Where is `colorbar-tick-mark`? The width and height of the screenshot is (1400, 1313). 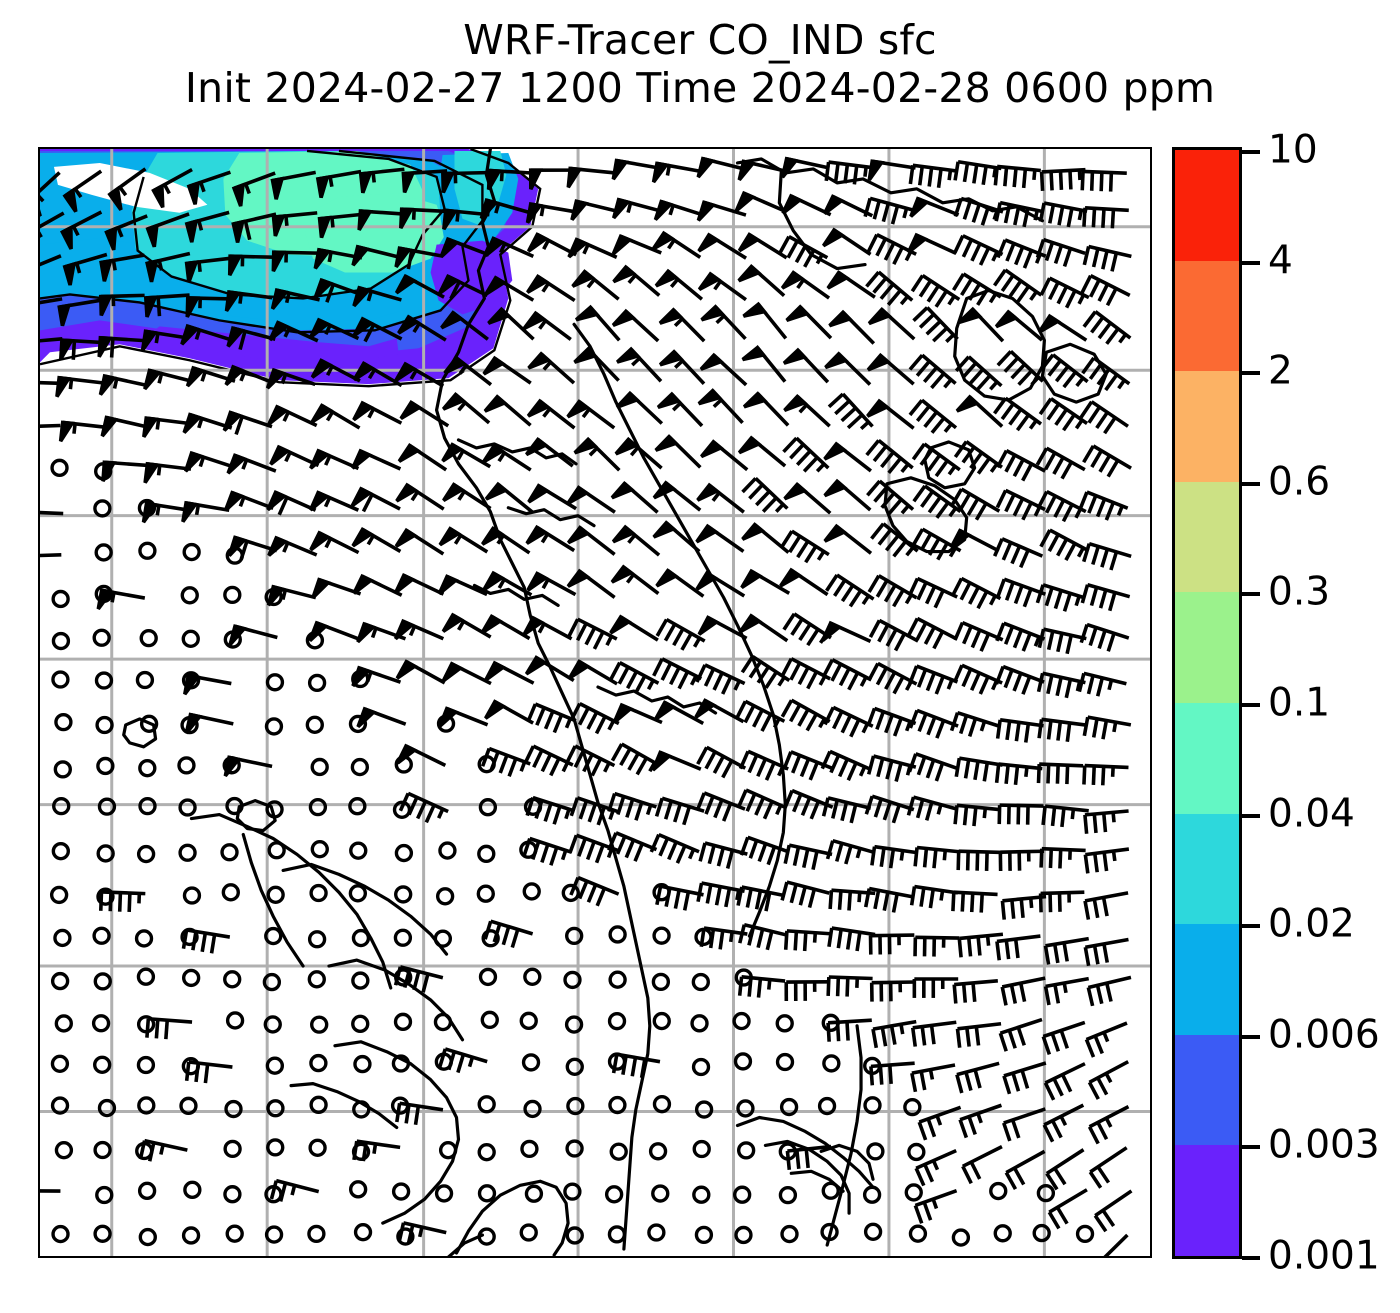
colorbar-tick-mark is located at coordinates (1251, 483).